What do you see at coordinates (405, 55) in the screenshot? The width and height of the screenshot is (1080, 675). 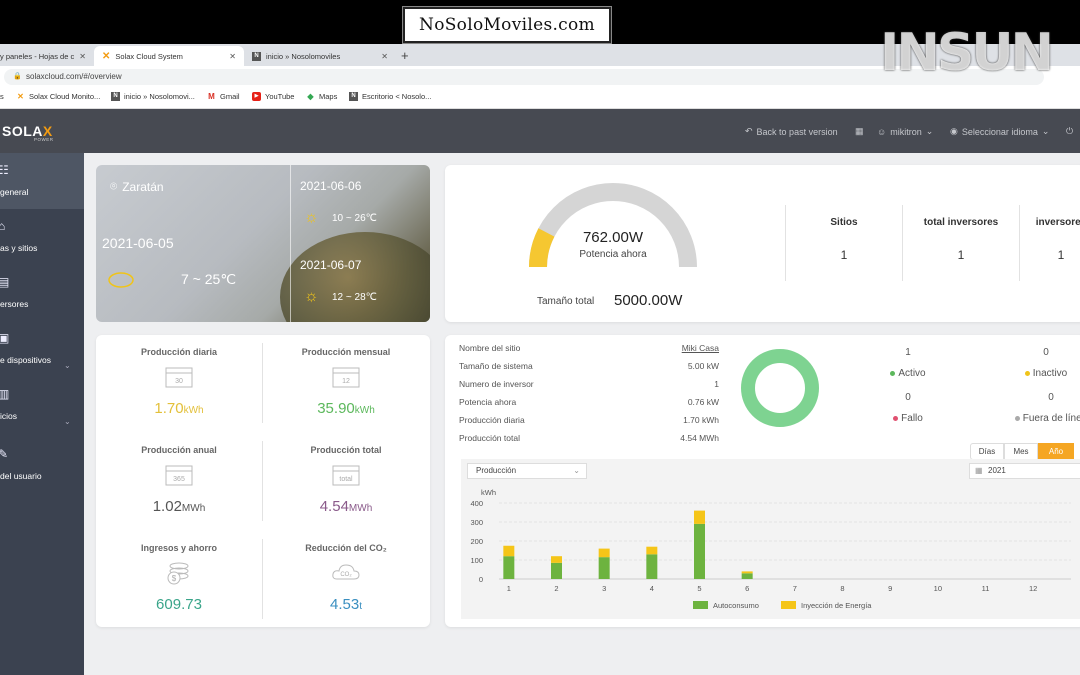 I see `new-tab-button: +` at bounding box center [405, 55].